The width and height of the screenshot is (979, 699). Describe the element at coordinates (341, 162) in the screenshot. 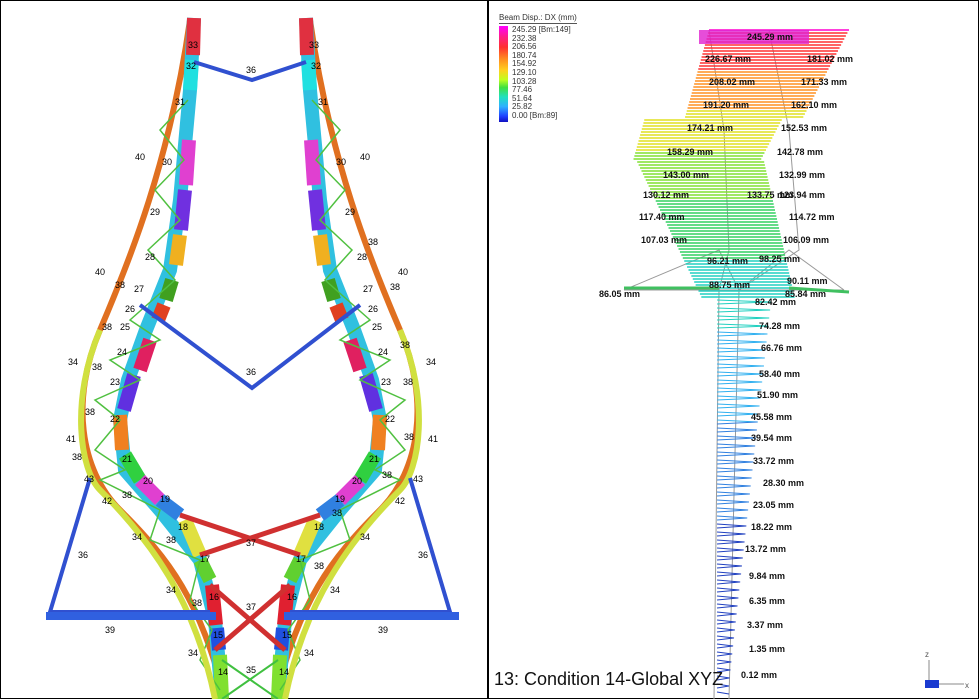

I see `element-label: 30` at that location.